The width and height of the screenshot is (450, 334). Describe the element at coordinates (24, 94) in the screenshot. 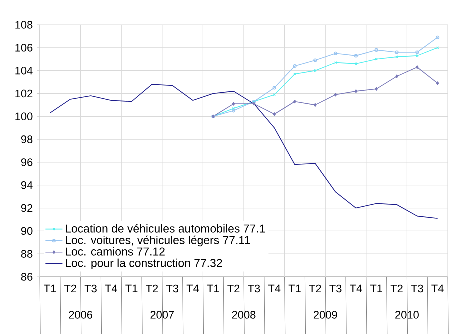

I see `y-tick-label: 102` at that location.